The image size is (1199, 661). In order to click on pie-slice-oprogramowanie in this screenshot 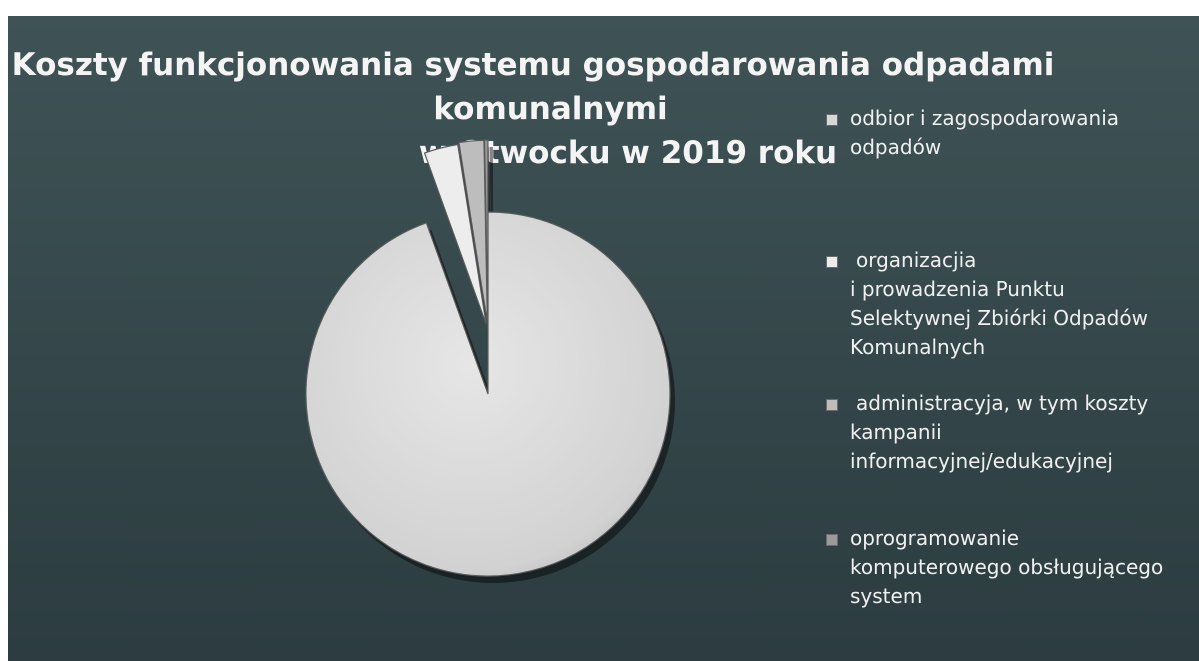, I will do `click(486, 231)`.